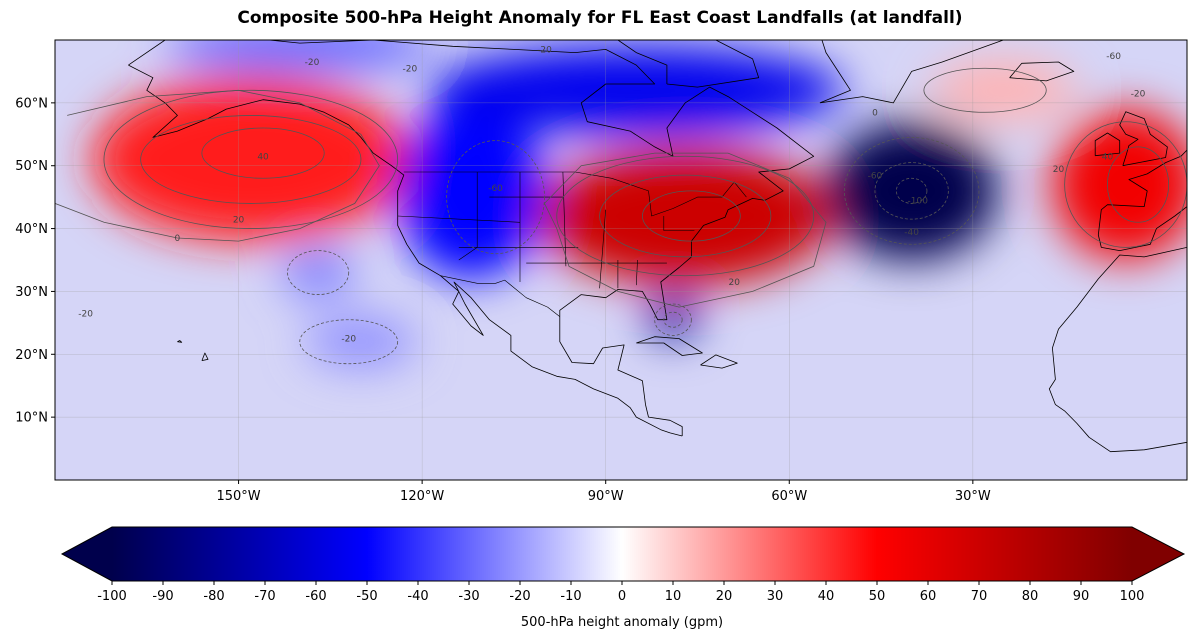  I want to click on colorbar-tick-label: -10, so click(570, 596).